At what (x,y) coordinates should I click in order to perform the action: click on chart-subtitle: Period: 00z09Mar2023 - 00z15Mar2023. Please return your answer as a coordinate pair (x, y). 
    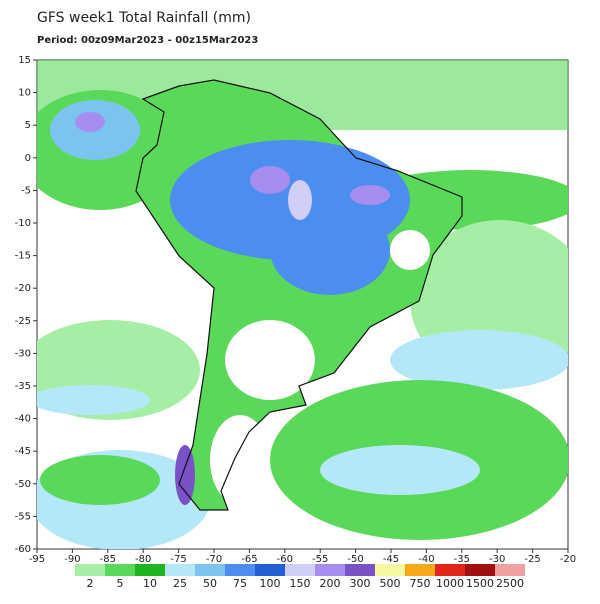
    Looking at the image, I should click on (147, 40).